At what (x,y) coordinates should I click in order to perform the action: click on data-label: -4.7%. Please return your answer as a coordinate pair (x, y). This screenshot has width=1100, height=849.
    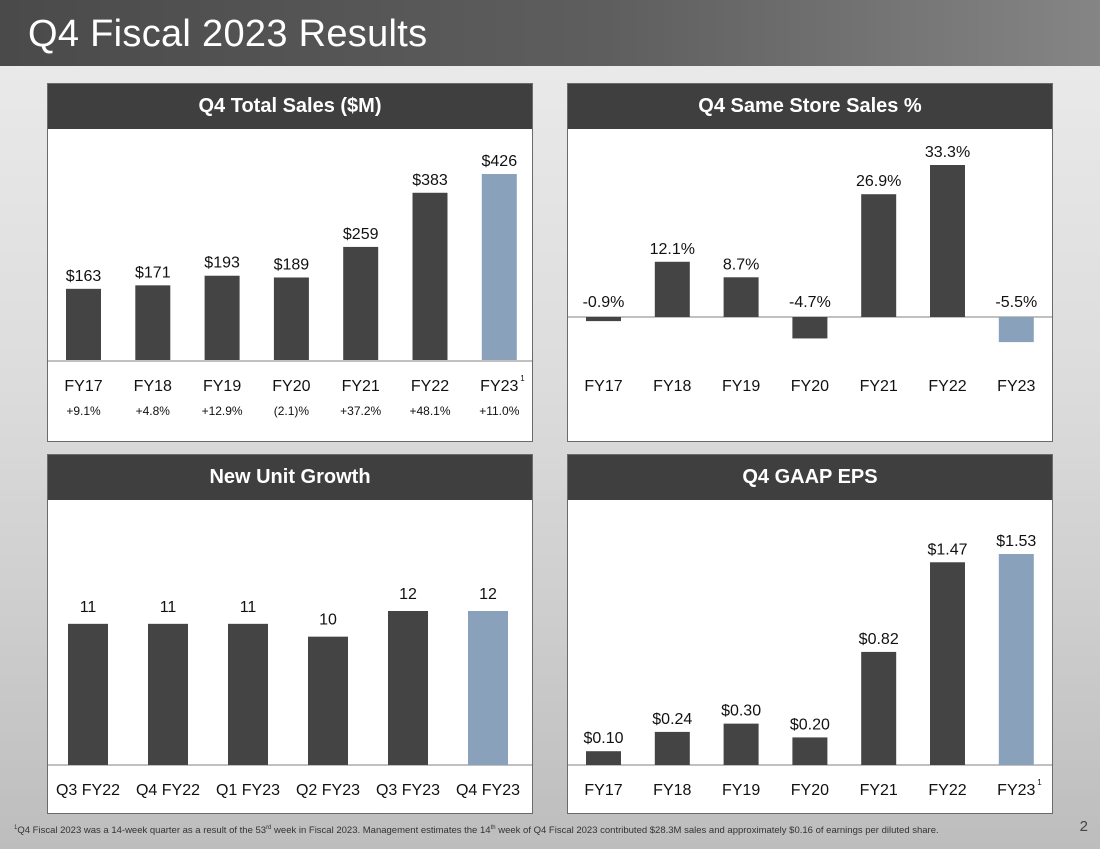
    Looking at the image, I should click on (810, 302).